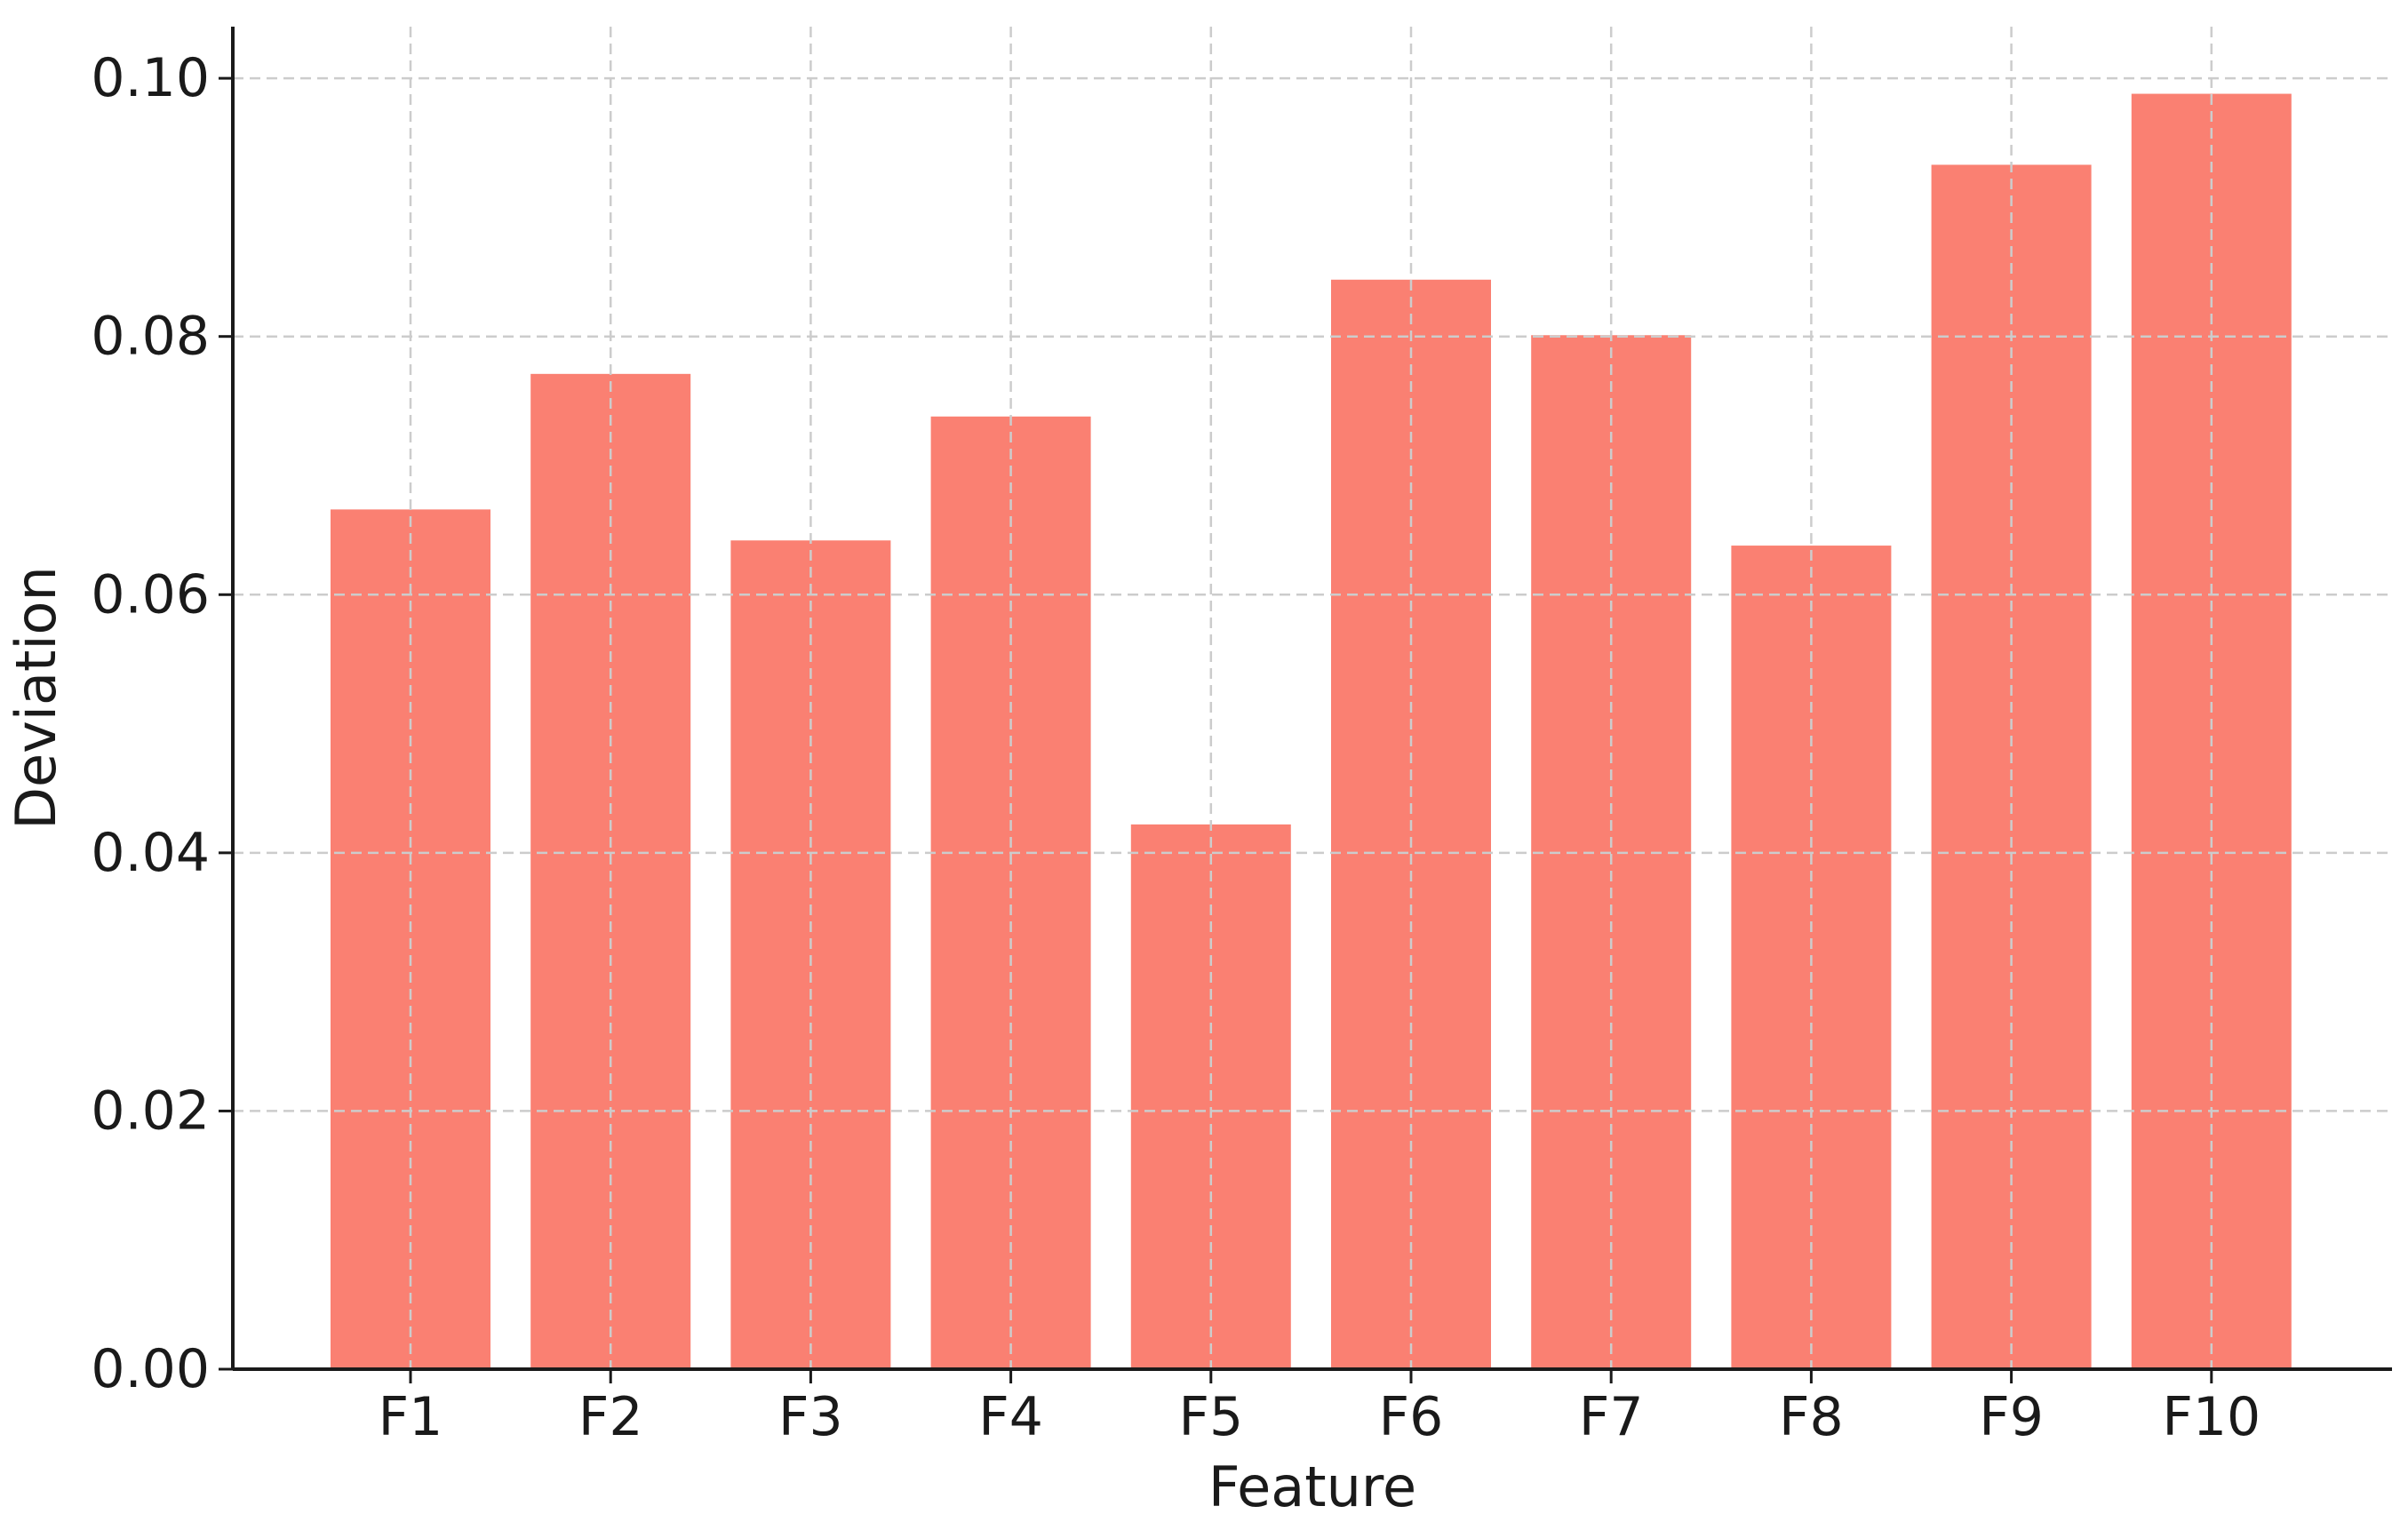  Describe the element at coordinates (2211, 1417) in the screenshot. I see `x-tick-label: F10` at that location.